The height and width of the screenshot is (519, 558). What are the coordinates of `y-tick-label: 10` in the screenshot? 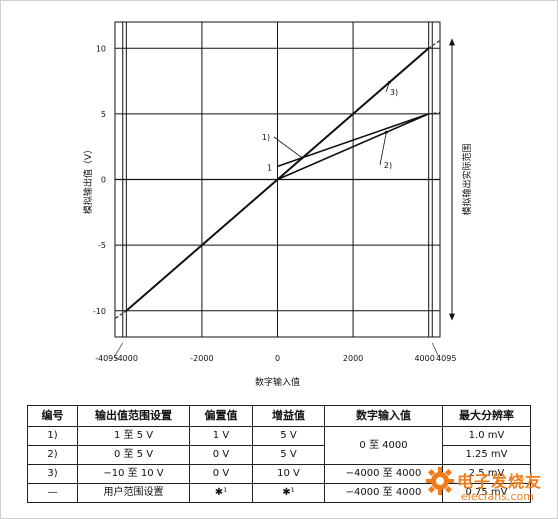 It's located at (101, 48).